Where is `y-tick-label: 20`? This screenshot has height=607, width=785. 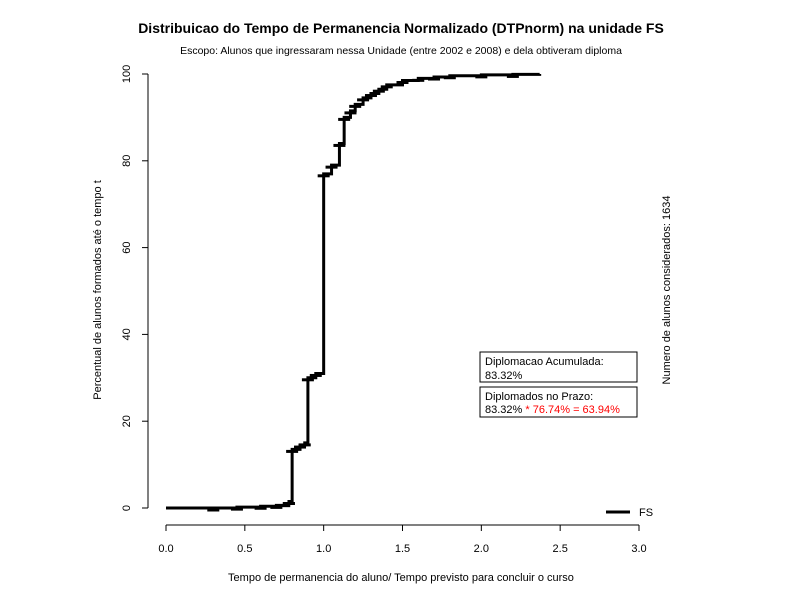
y-tick-label: 20 is located at coordinates (127, 421).